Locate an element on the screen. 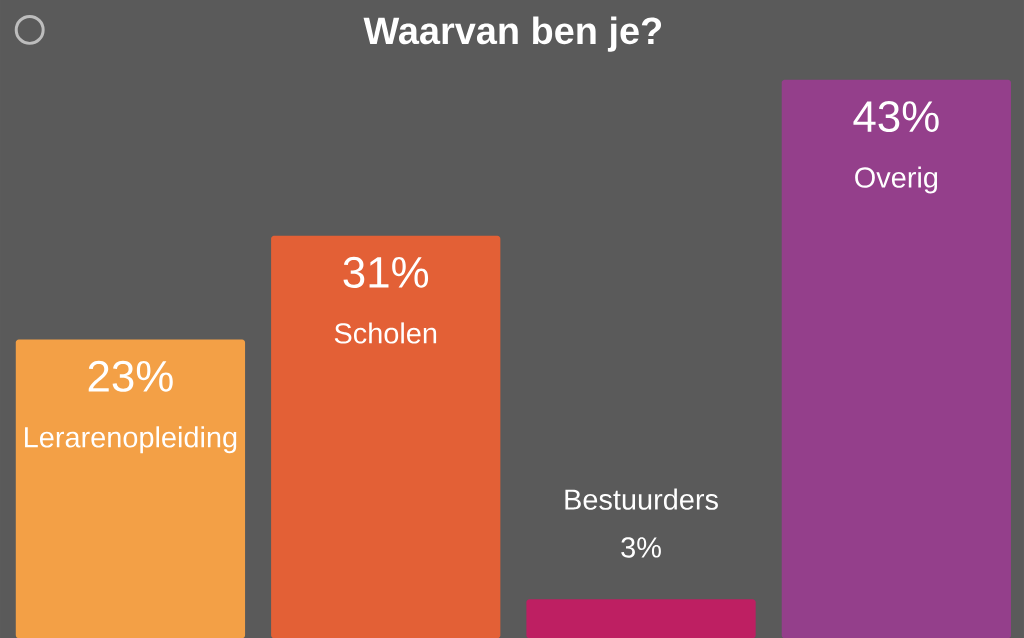  data-label: 31% is located at coordinates (386, 272).